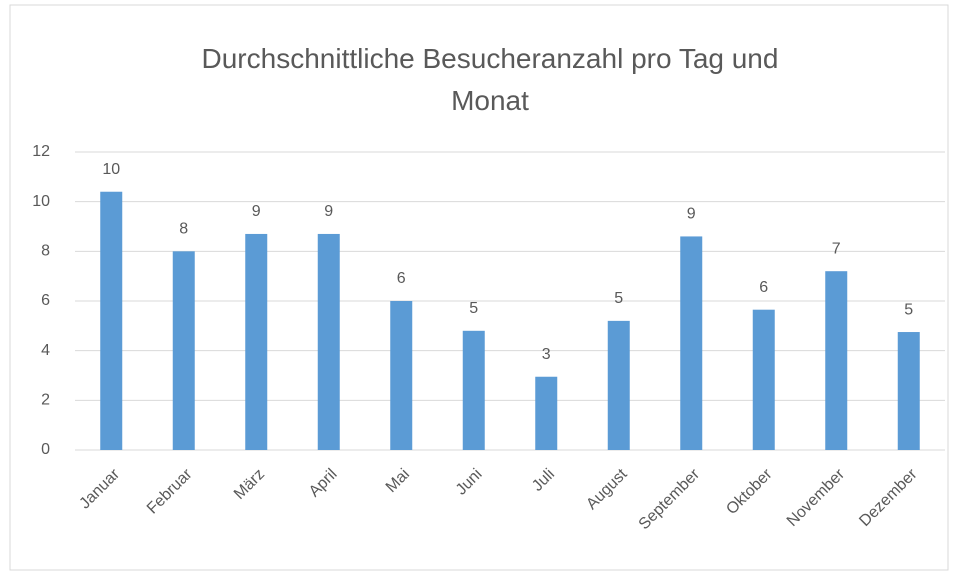 The height and width of the screenshot is (575, 957). What do you see at coordinates (888, 497) in the screenshot?
I see `x-tick-label: Dezember` at bounding box center [888, 497].